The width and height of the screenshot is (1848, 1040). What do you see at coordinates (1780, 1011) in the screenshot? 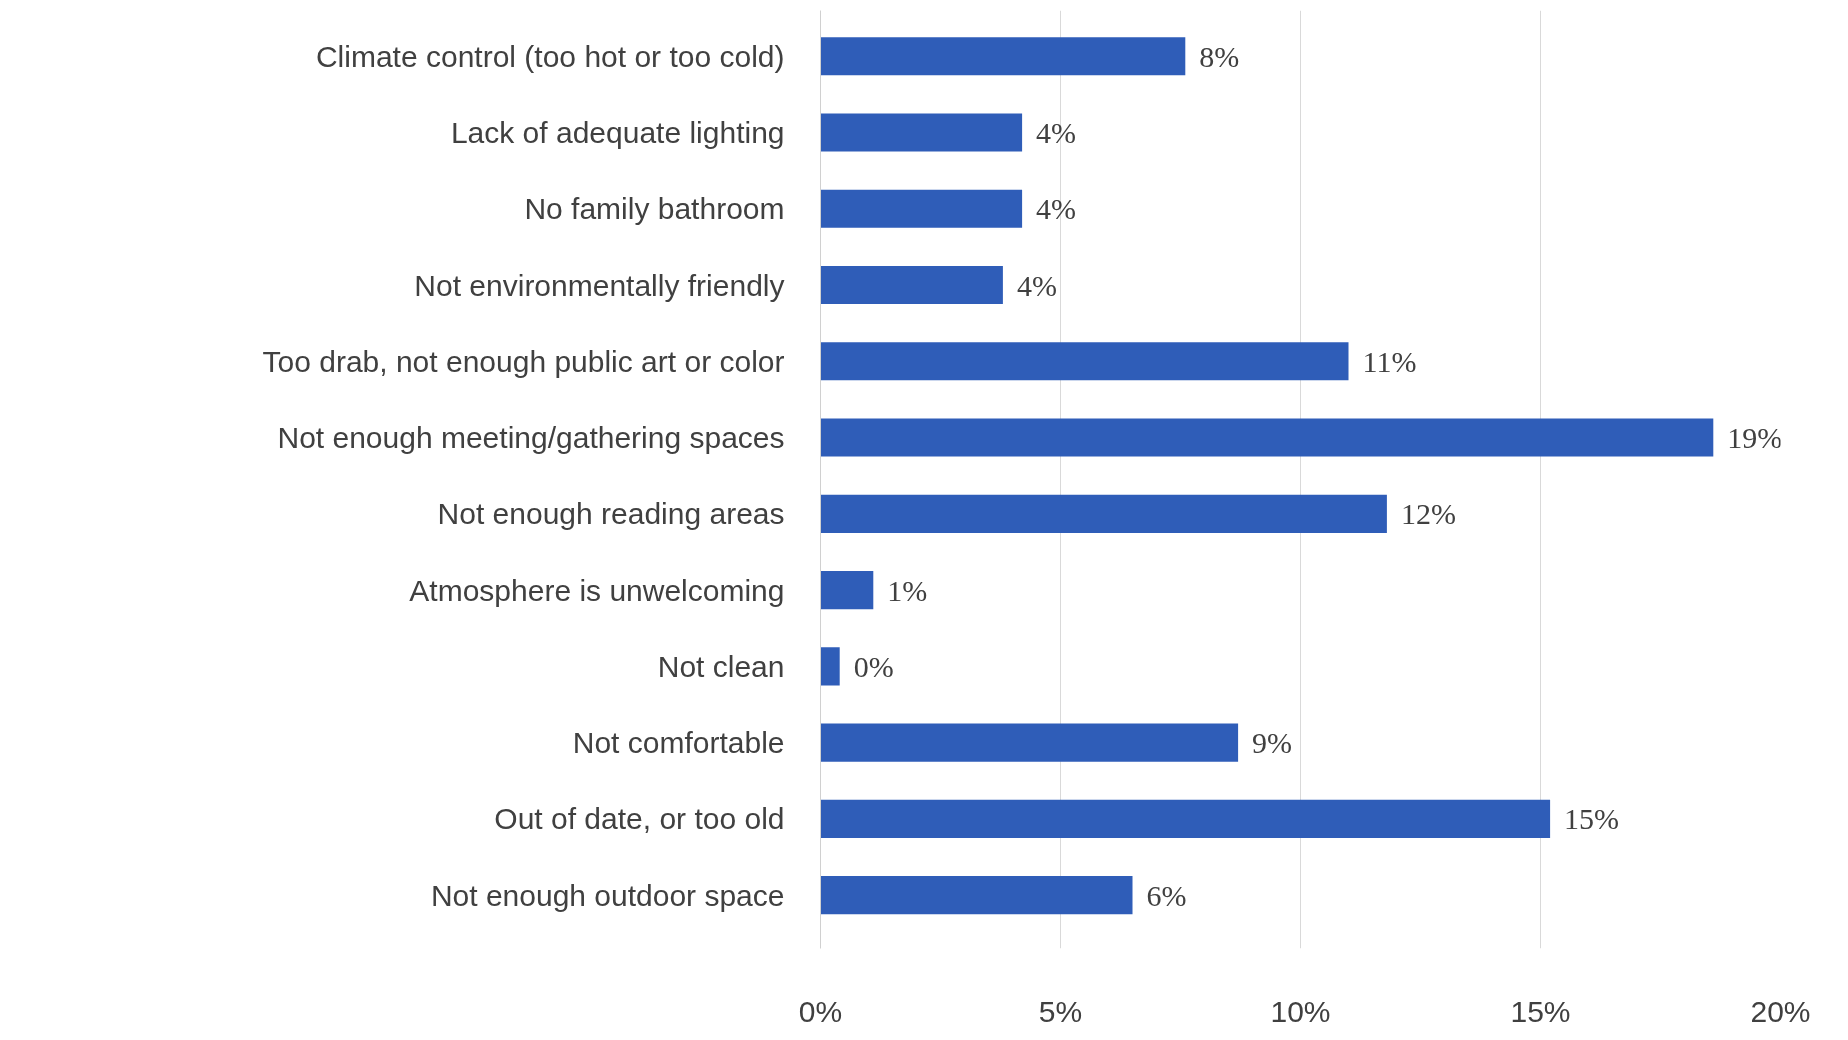
I see `x-tick-label: 20%` at bounding box center [1780, 1011].